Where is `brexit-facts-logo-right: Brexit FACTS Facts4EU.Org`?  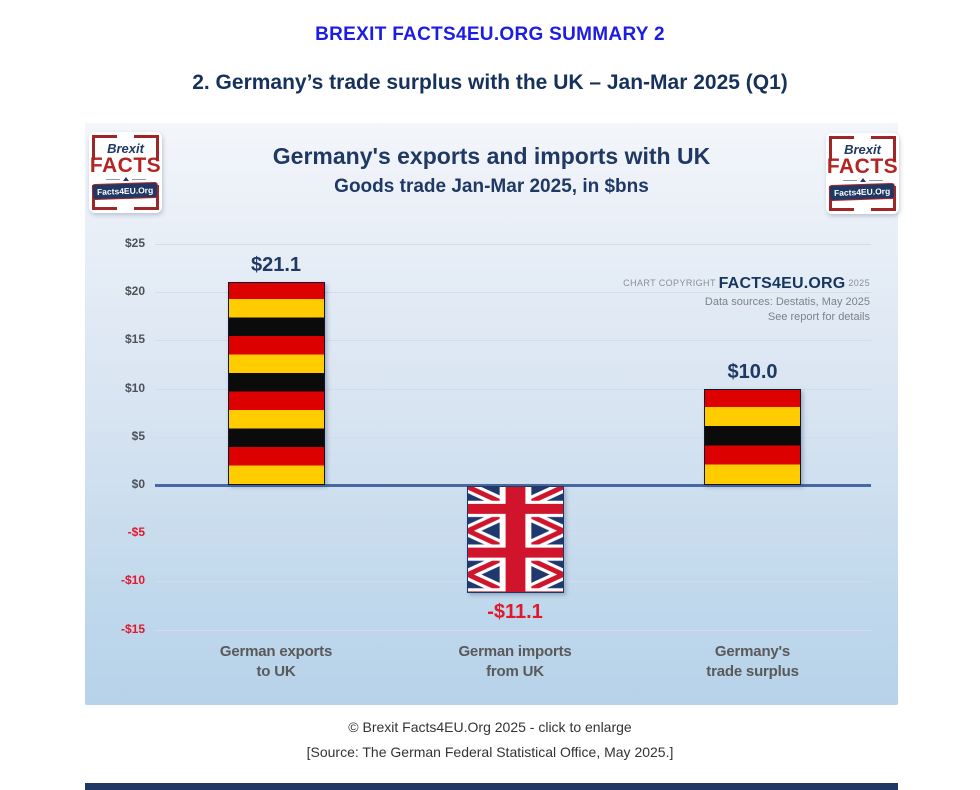 brexit-facts-logo-right: Brexit FACTS Facts4EU.Org is located at coordinates (862, 173).